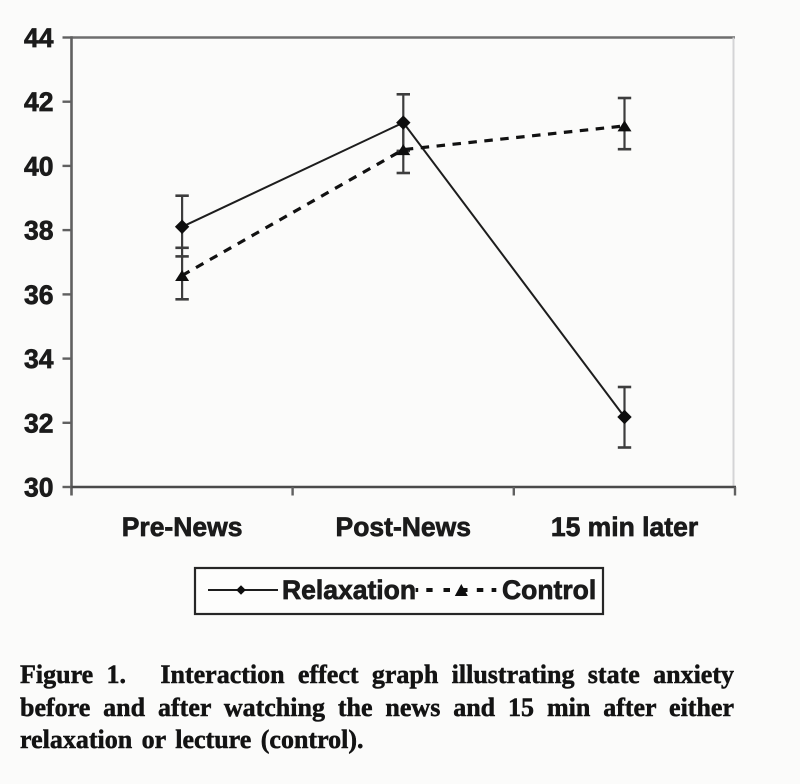 This screenshot has width=800, height=784. Describe the element at coordinates (38, 295) in the screenshot. I see `svg-text: 36` at that location.